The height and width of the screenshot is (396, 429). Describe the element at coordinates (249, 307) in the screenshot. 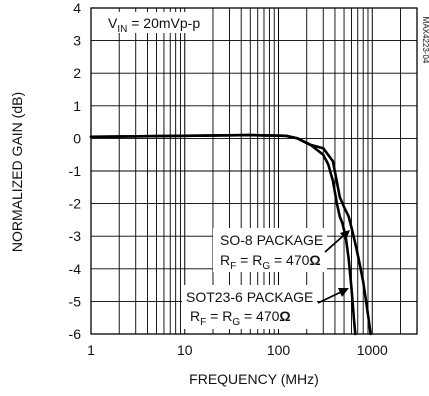

I see `sot23-label-bg` at that location.